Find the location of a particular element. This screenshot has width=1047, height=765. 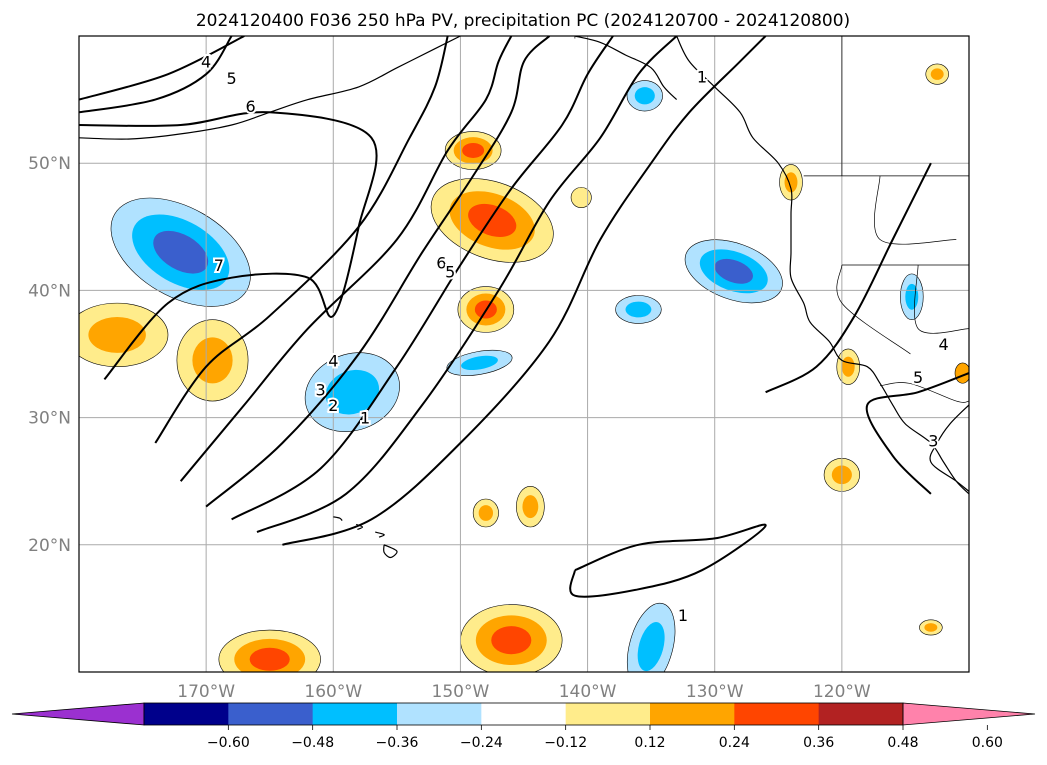

lat-label: 40°N is located at coordinates (49, 291).